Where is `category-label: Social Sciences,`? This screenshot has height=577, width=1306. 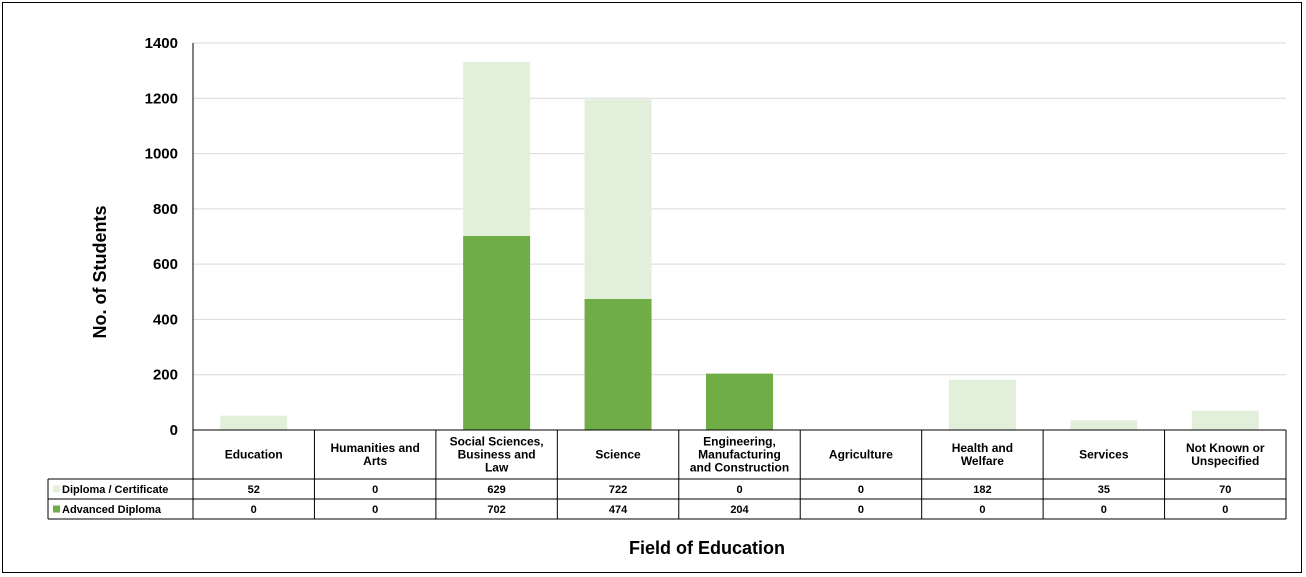
category-label: Social Sciences, is located at coordinates (497, 442).